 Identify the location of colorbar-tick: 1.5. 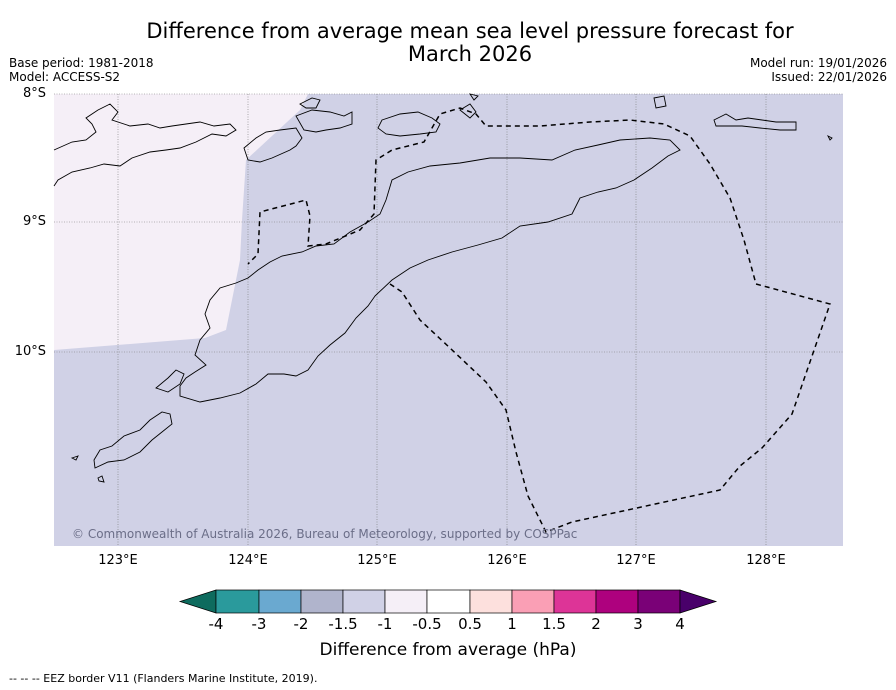
(554, 624).